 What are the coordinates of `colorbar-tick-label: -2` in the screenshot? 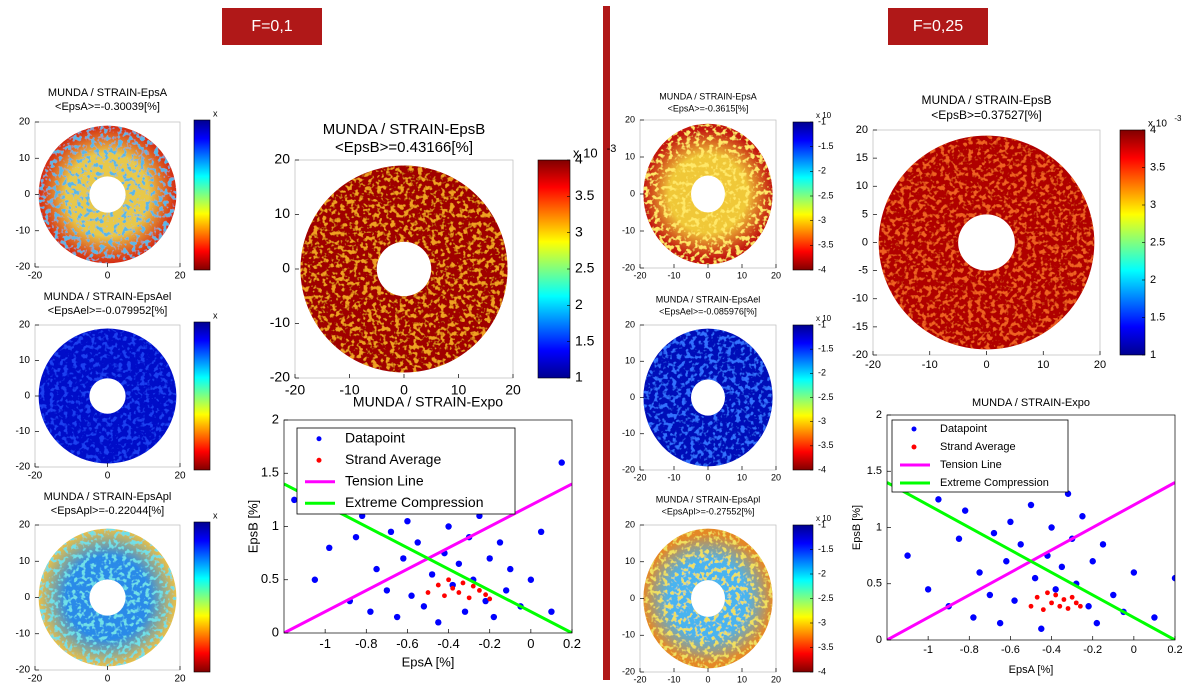 It's located at (822, 573).